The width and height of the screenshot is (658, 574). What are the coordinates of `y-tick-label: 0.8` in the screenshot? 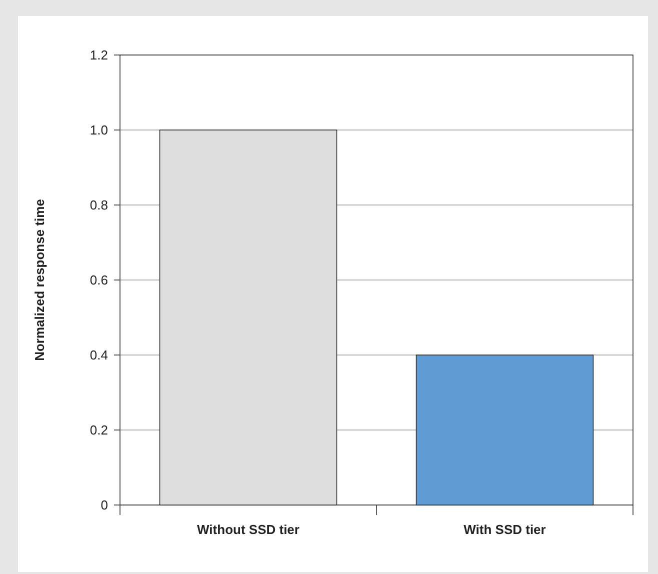 It's located at (99, 205).